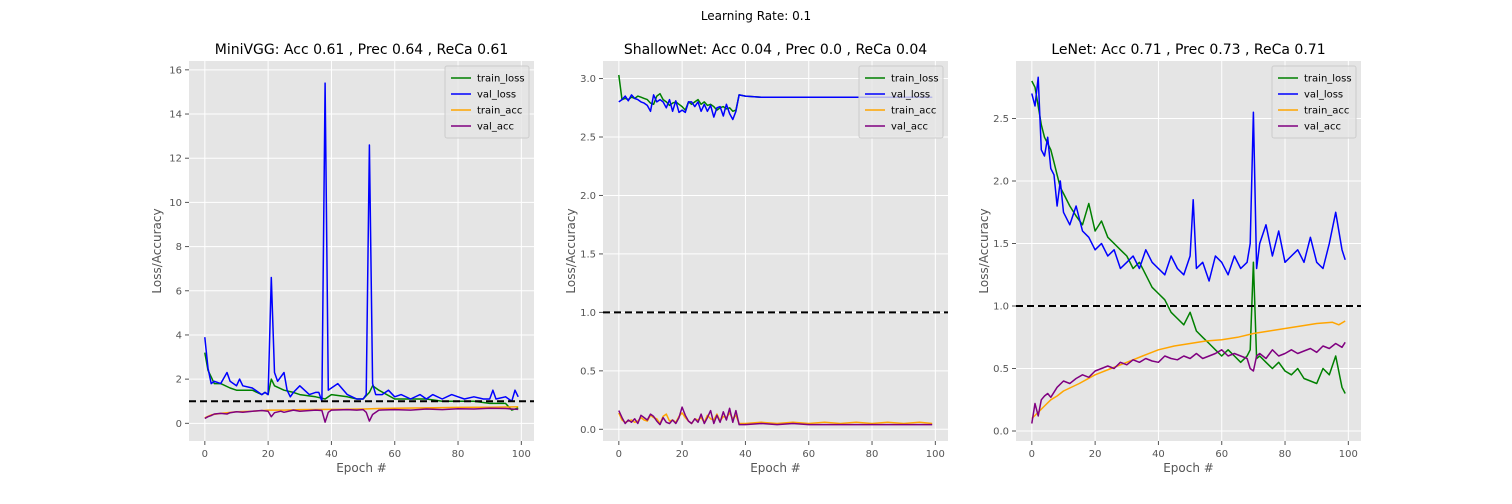  Describe the element at coordinates (175, 203) in the screenshot. I see `y-tick-label: 10` at that location.